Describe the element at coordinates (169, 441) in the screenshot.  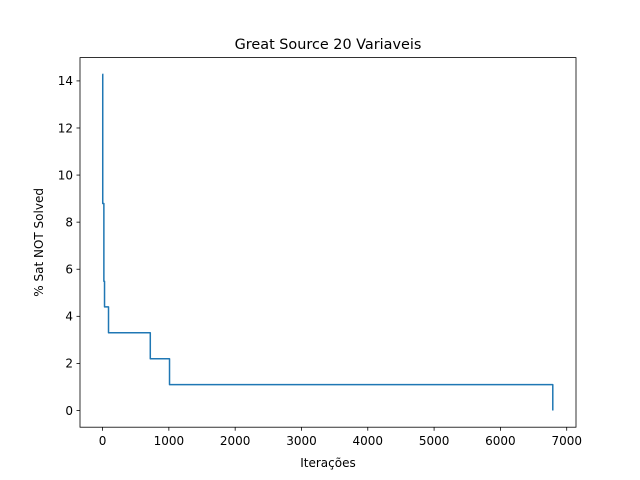
I see `x-tick-label: 1000` at that location.